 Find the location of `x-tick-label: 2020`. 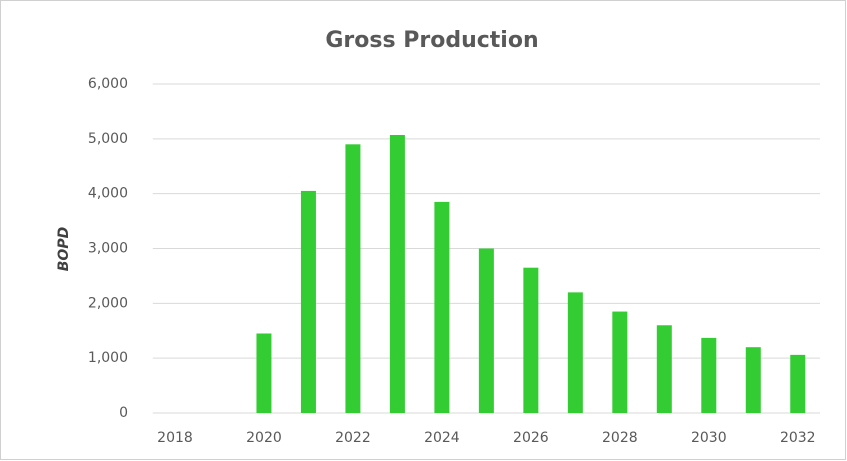

x-tick-label: 2020 is located at coordinates (264, 438).